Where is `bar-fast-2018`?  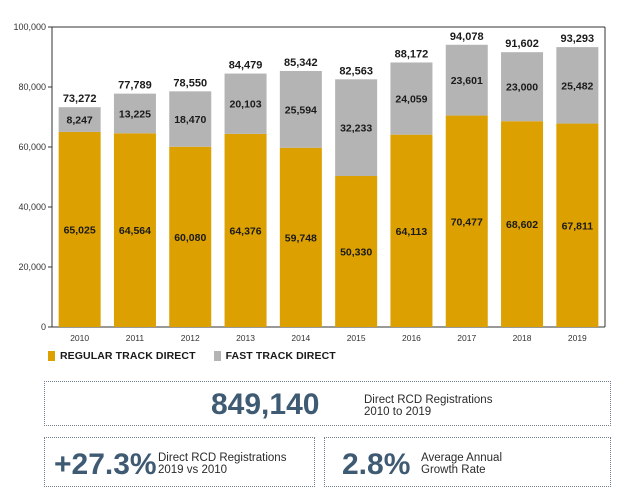 bar-fast-2018 is located at coordinates (522, 87).